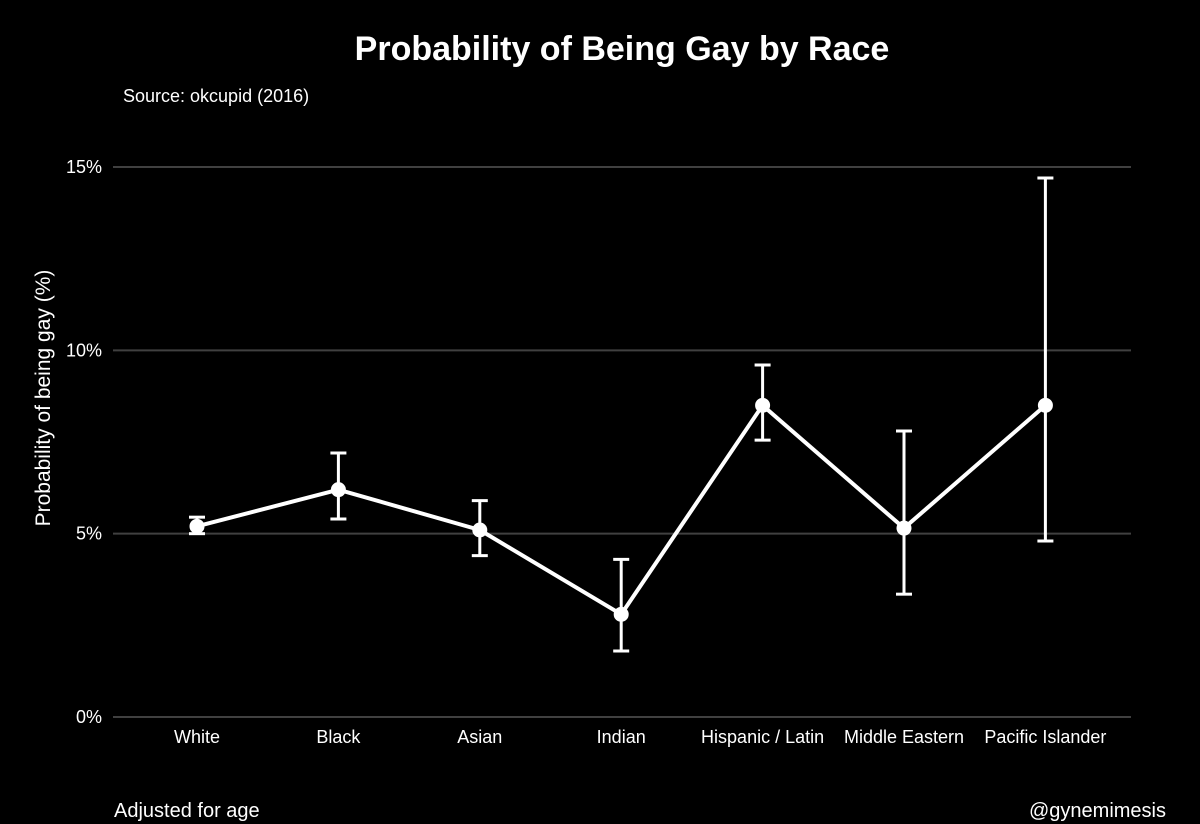 The height and width of the screenshot is (824, 1200). What do you see at coordinates (904, 737) in the screenshot?
I see `x-tick-label: Middle Eastern` at bounding box center [904, 737].